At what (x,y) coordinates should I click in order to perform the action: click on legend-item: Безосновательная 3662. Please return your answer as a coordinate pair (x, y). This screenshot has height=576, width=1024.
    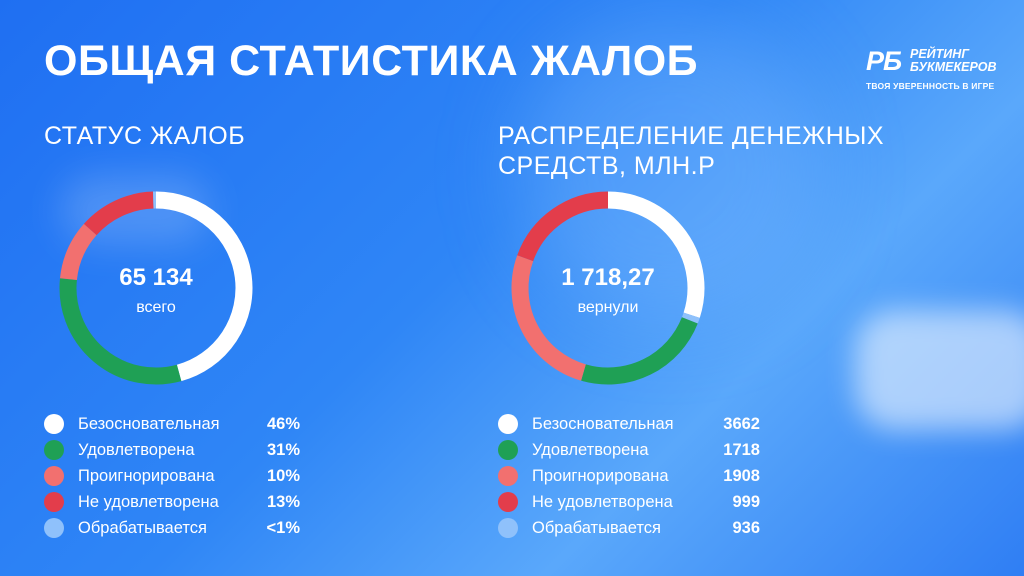
    Looking at the image, I should click on (629, 425).